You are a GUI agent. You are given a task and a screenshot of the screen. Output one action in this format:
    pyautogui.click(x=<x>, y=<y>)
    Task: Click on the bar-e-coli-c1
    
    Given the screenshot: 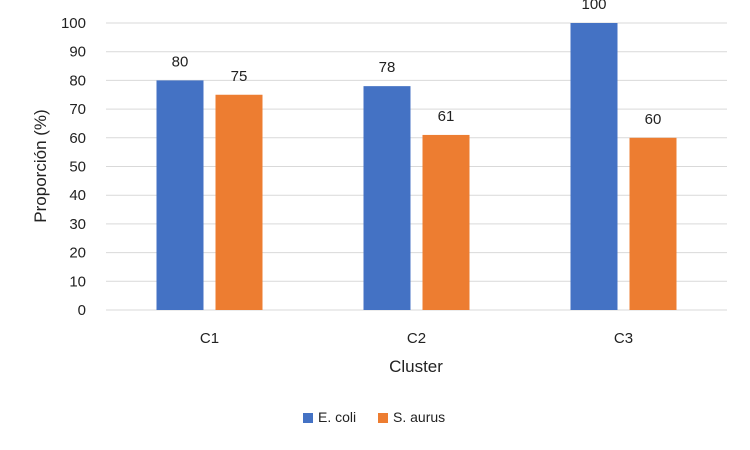 What is the action you would take?
    pyautogui.click(x=180, y=195)
    